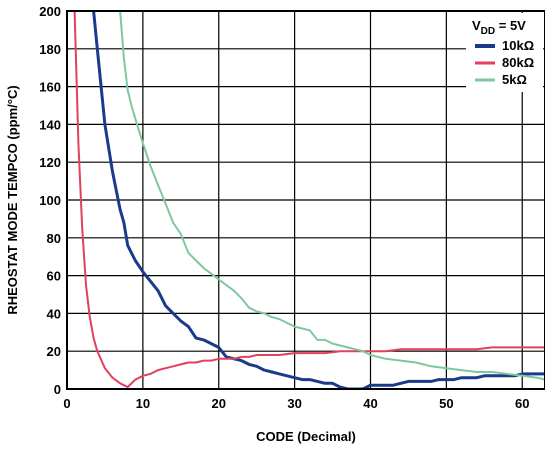 Image resolution: width=545 pixels, height=451 pixels. What do you see at coordinates (446, 403) in the screenshot?
I see `x-tick-label: 50` at bounding box center [446, 403].